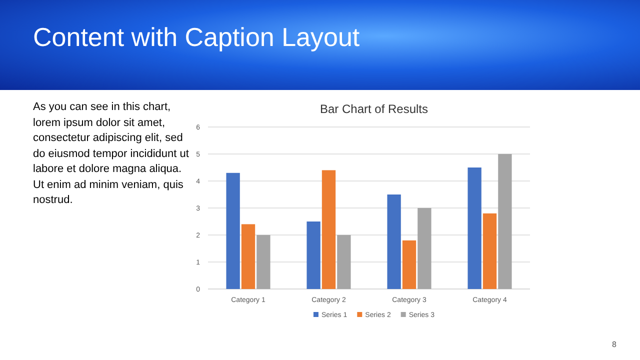  I want to click on text: Content with Caption Layout, so click(196, 37).